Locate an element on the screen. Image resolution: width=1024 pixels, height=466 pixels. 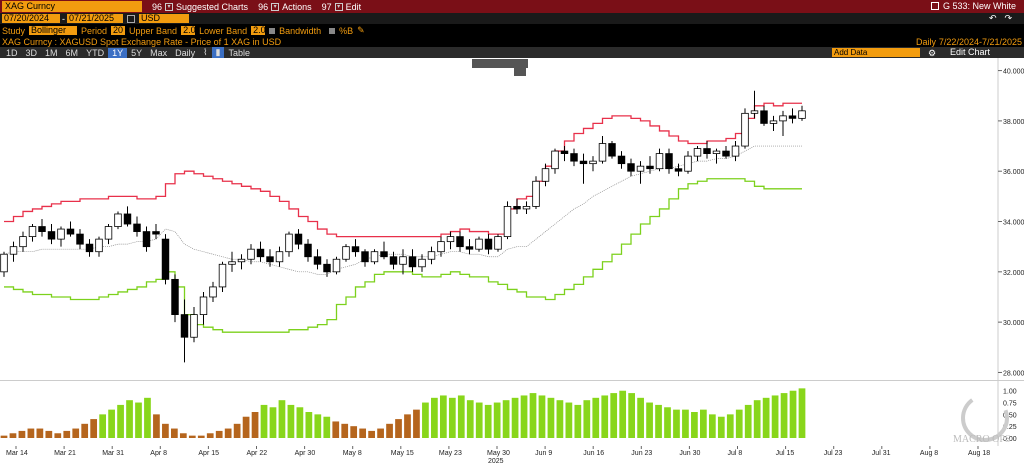
edit-num: 97 is located at coordinates (326, 6).